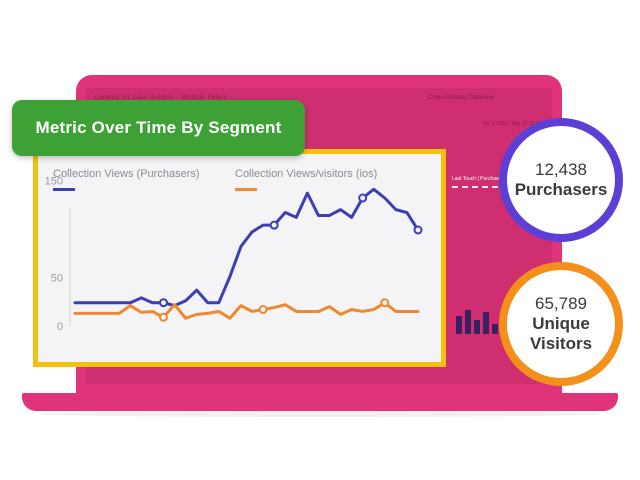 The width and height of the screenshot is (640, 480). I want to click on chart-title: Metric Over Time By Segment, so click(158, 127).